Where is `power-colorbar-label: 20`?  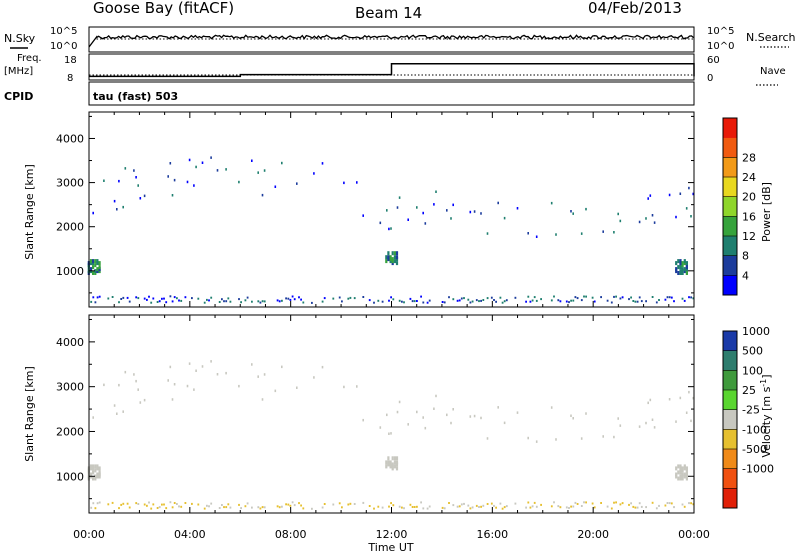
power-colorbar-label: 20 is located at coordinates (749, 197).